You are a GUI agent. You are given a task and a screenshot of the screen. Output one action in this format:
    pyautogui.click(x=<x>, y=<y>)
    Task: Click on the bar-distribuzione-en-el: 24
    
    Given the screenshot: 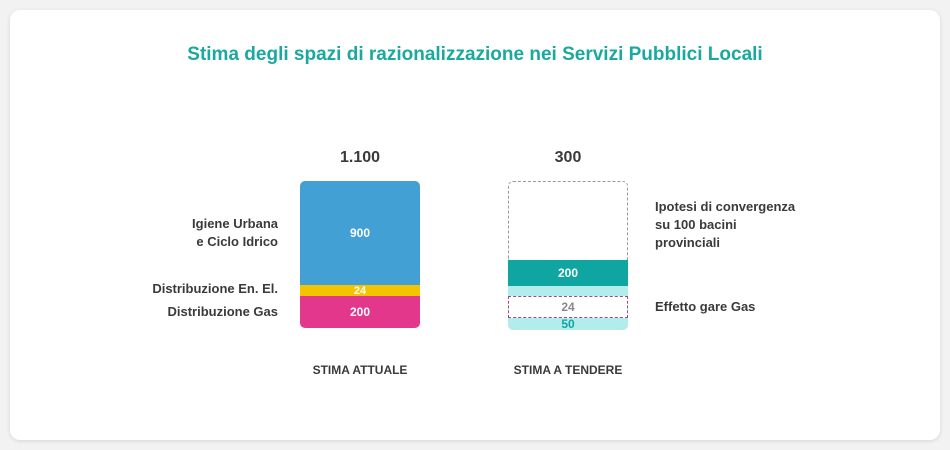 What is the action you would take?
    pyautogui.click(x=360, y=291)
    